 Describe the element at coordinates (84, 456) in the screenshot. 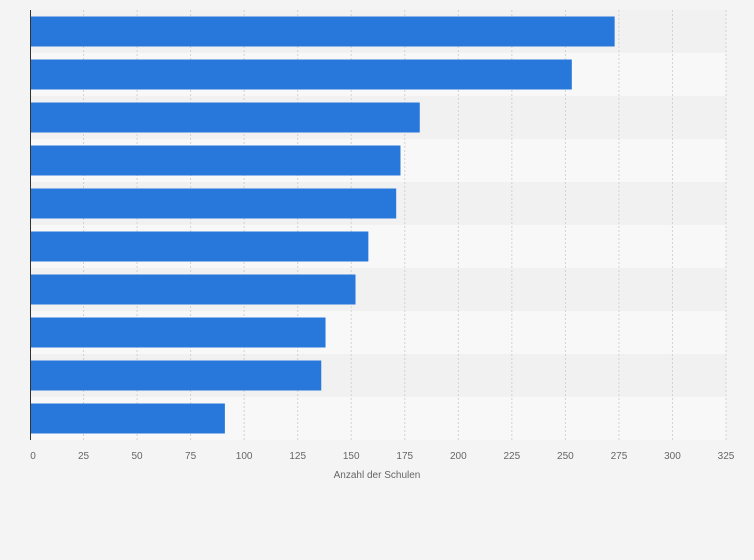

I see `x-tick-label: 25` at that location.